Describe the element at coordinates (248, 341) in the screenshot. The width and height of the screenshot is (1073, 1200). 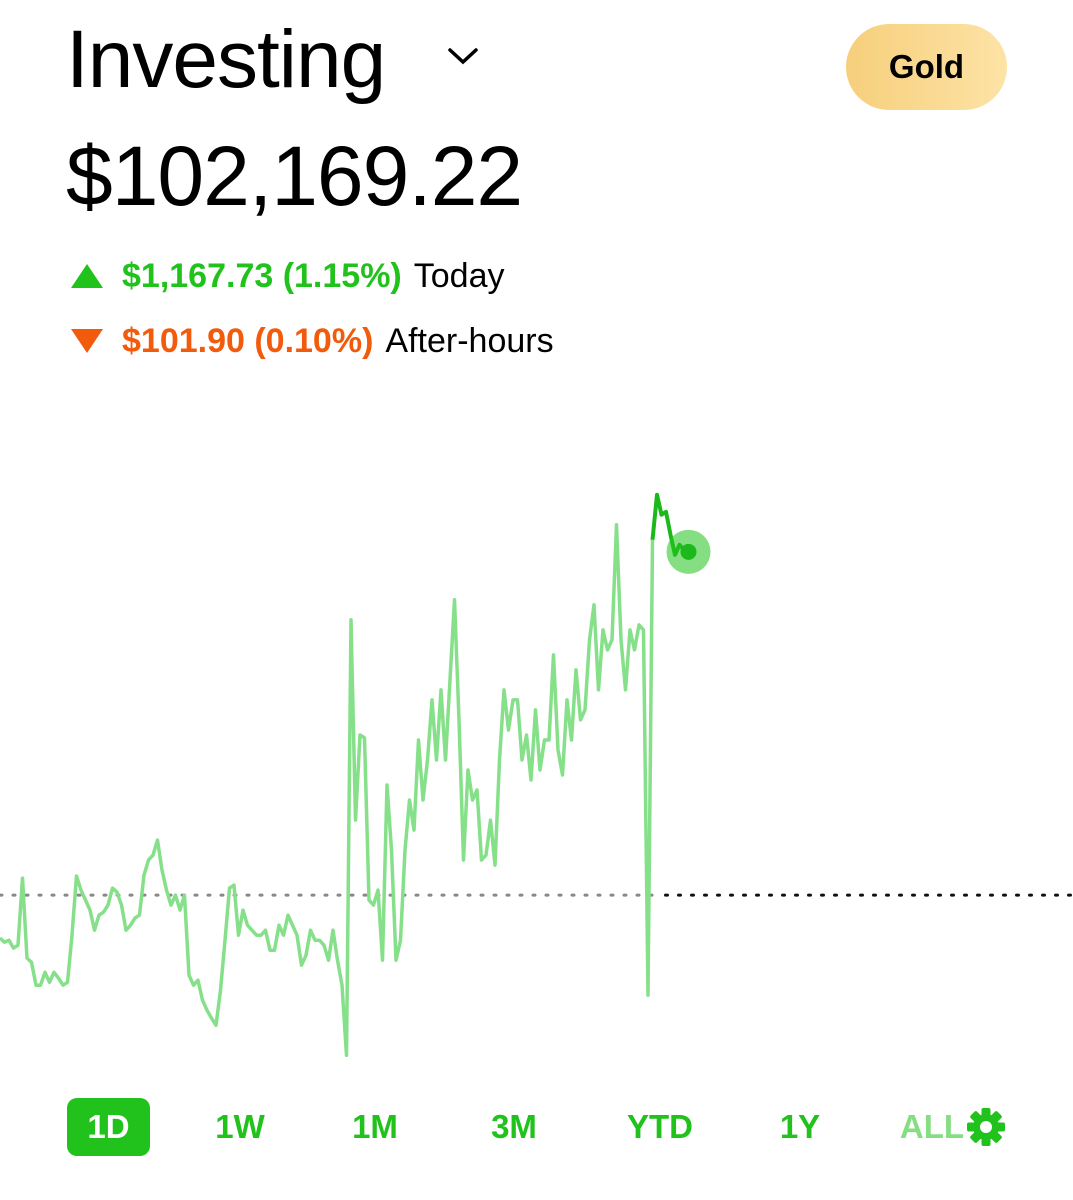
I see `change-amount: $101.90 (0.10%)` at that location.